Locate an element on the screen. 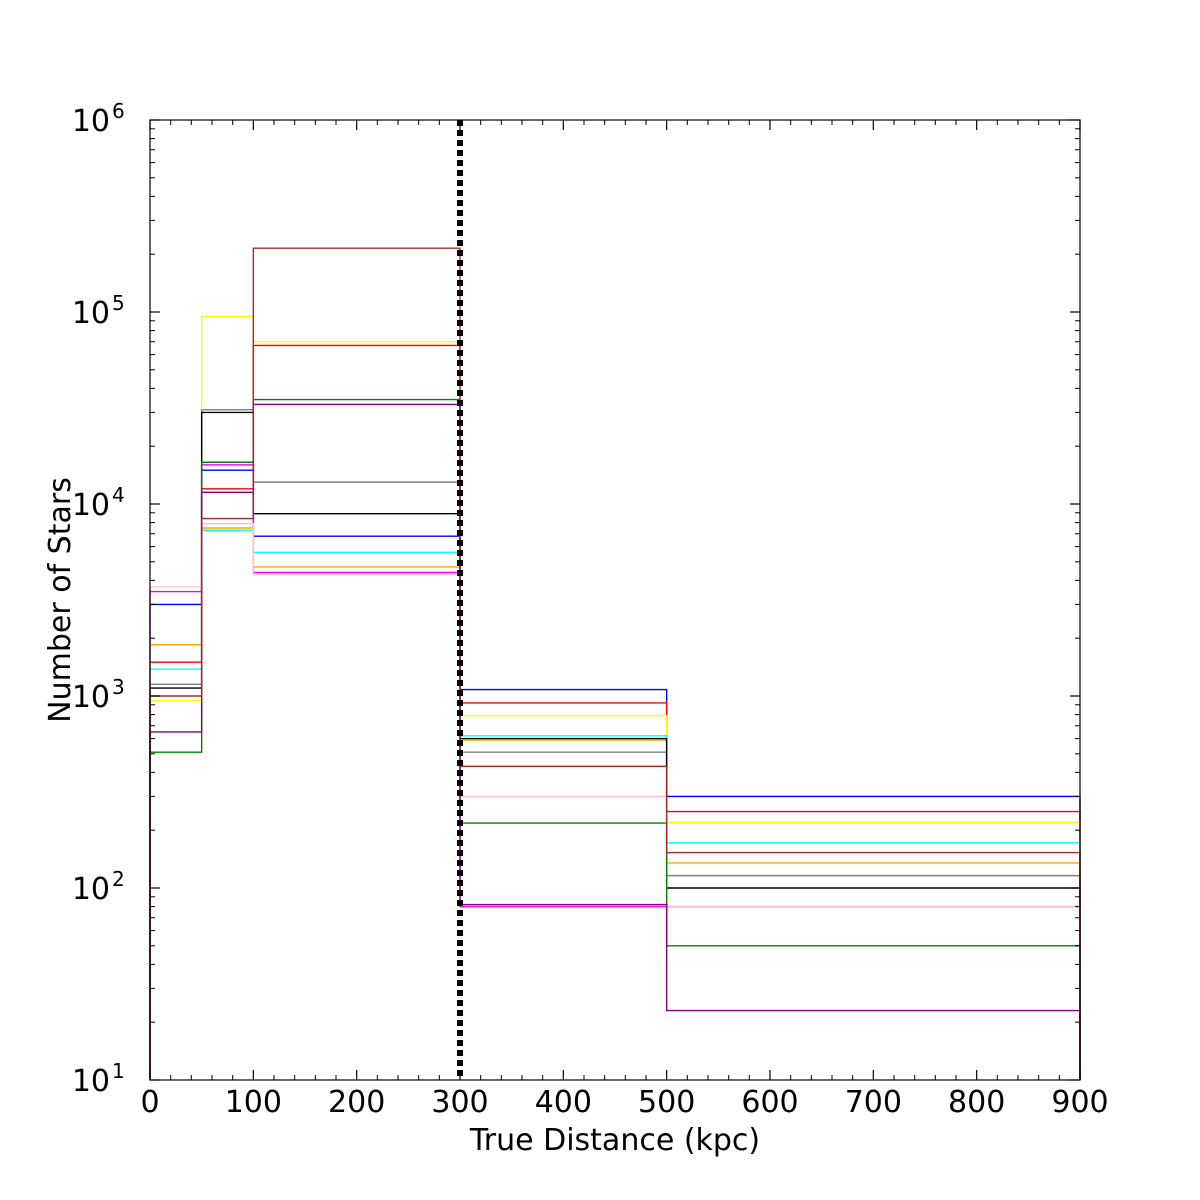 The width and height of the screenshot is (1200, 1200). x-tick-label: 700 is located at coordinates (873, 1102).